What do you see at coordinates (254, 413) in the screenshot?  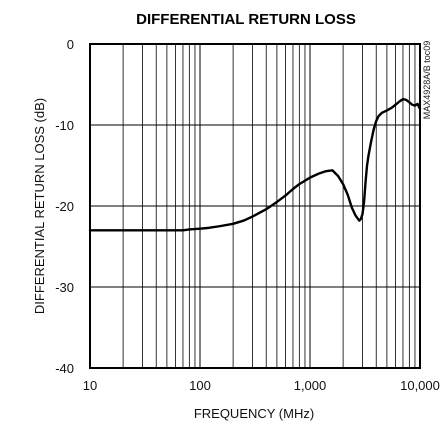 I see `x-axis-label: FREQUENCY (MHz)` at bounding box center [254, 413].